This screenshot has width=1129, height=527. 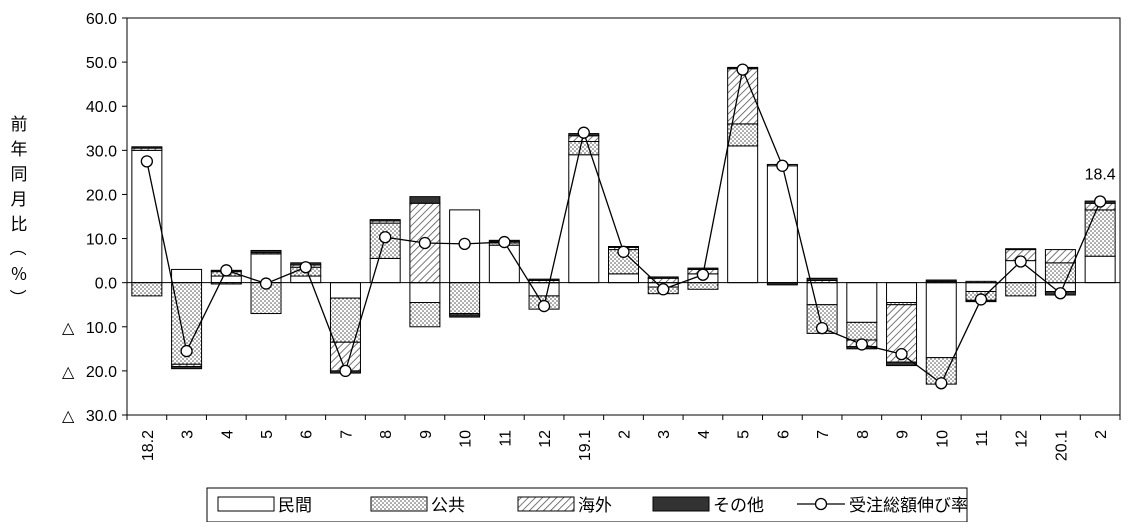 I want to click on y-tick-label: 20.0, so click(x=101, y=195).